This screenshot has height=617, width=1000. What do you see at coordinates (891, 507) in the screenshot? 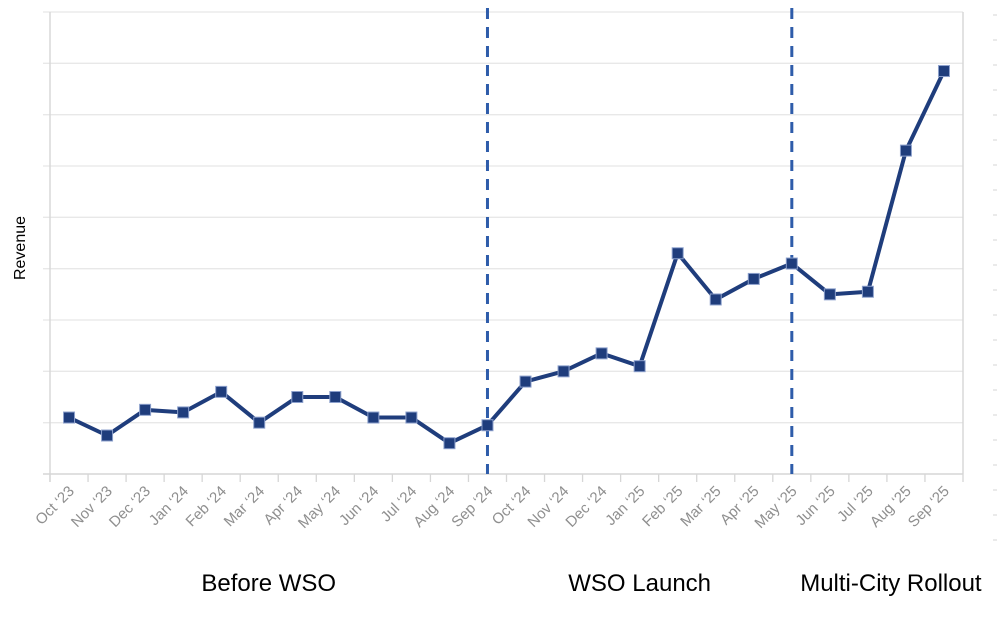
I see `x-axis-label: Aug ‘25` at bounding box center [891, 507].